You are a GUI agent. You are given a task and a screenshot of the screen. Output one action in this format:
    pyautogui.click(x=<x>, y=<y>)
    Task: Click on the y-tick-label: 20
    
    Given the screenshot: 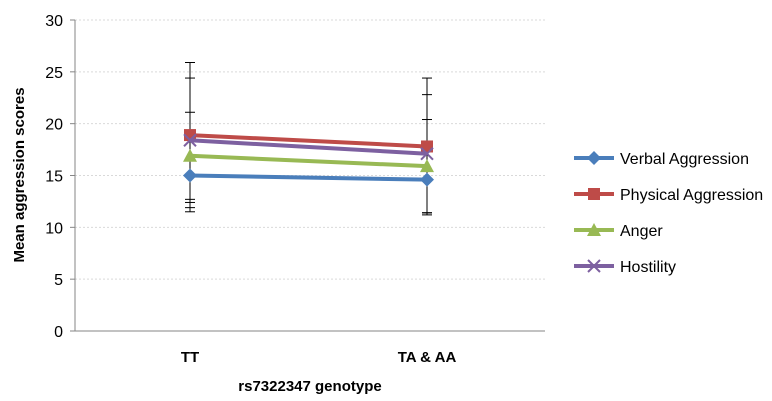 What is the action you would take?
    pyautogui.click(x=54, y=125)
    